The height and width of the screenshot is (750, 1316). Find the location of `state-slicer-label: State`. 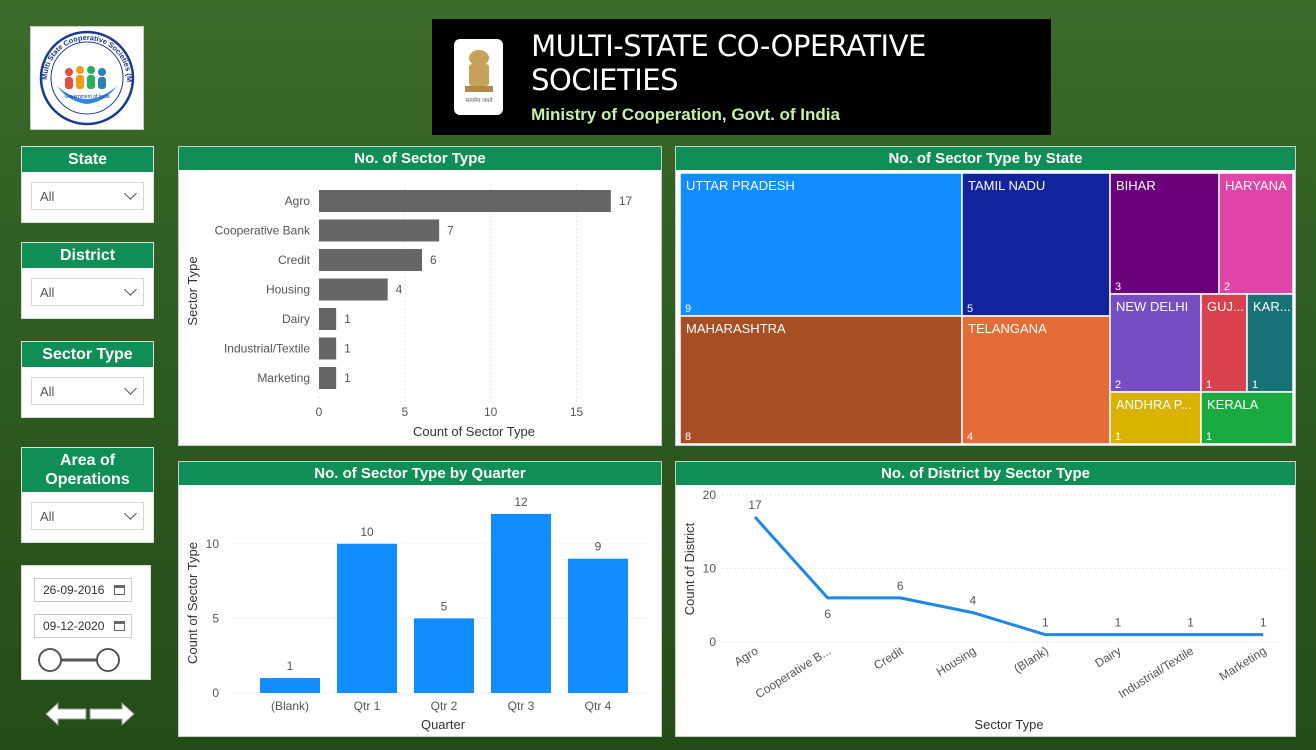

state-slicer-label: State is located at coordinates (87, 159).